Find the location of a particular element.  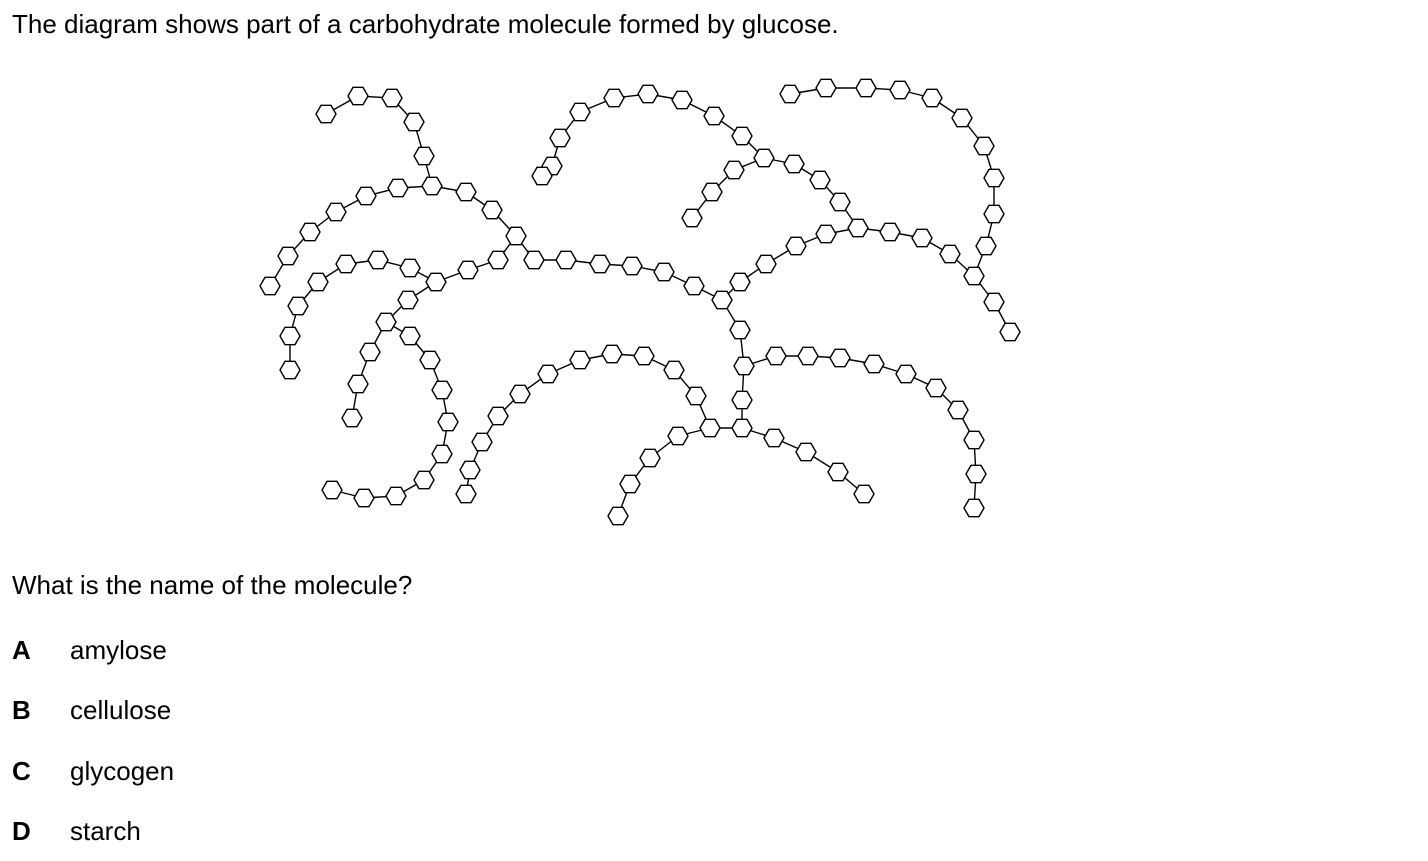

option-text: cellulose is located at coordinates (121, 710).